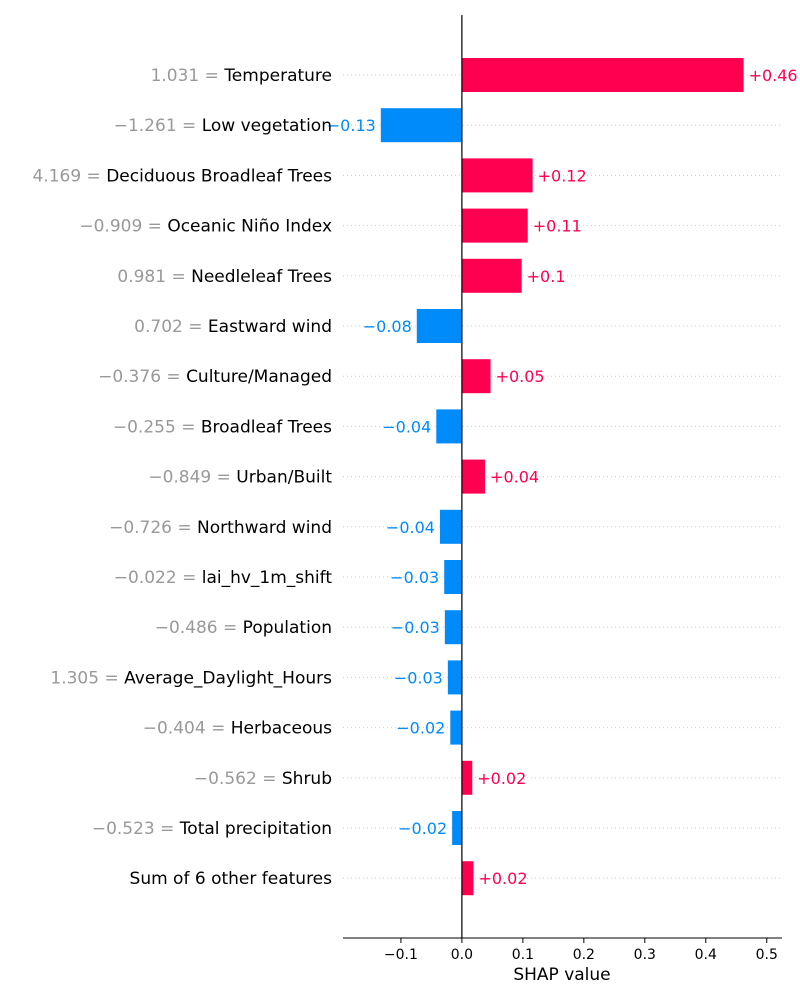 The width and height of the screenshot is (800, 1000). What do you see at coordinates (219, 176) in the screenshot?
I see `feature-name: Deciduous Broadleaf Trees` at bounding box center [219, 176].